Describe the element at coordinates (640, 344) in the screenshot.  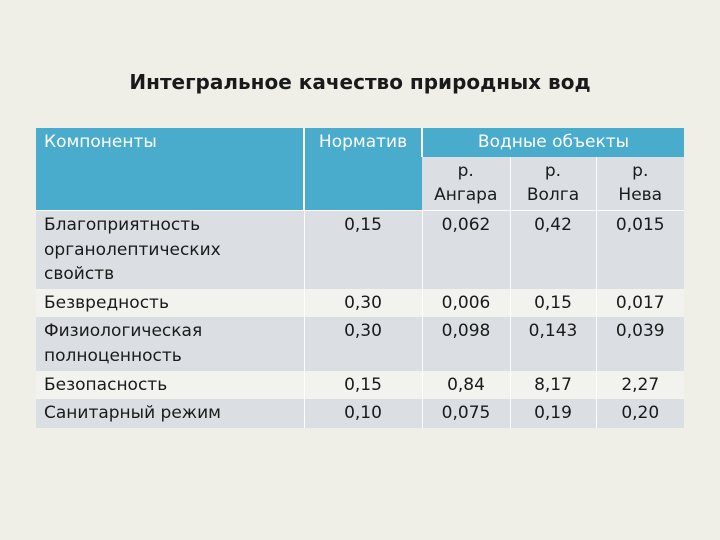
I see `cell-neva: 0,039` at that location.